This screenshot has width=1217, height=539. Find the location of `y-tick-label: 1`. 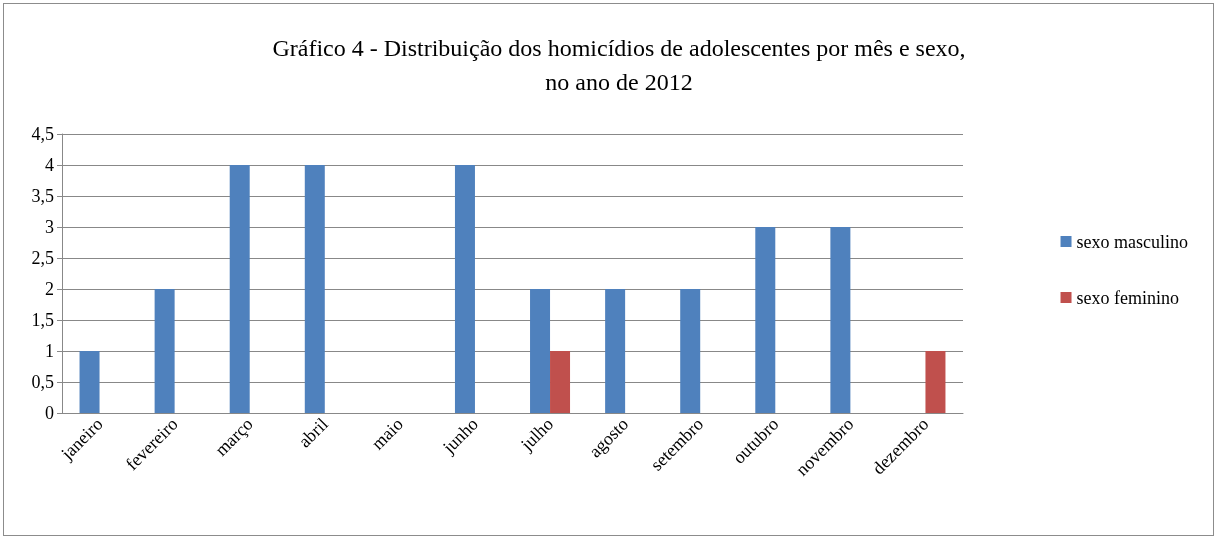

y-tick-label: 1 is located at coordinates (49, 351).